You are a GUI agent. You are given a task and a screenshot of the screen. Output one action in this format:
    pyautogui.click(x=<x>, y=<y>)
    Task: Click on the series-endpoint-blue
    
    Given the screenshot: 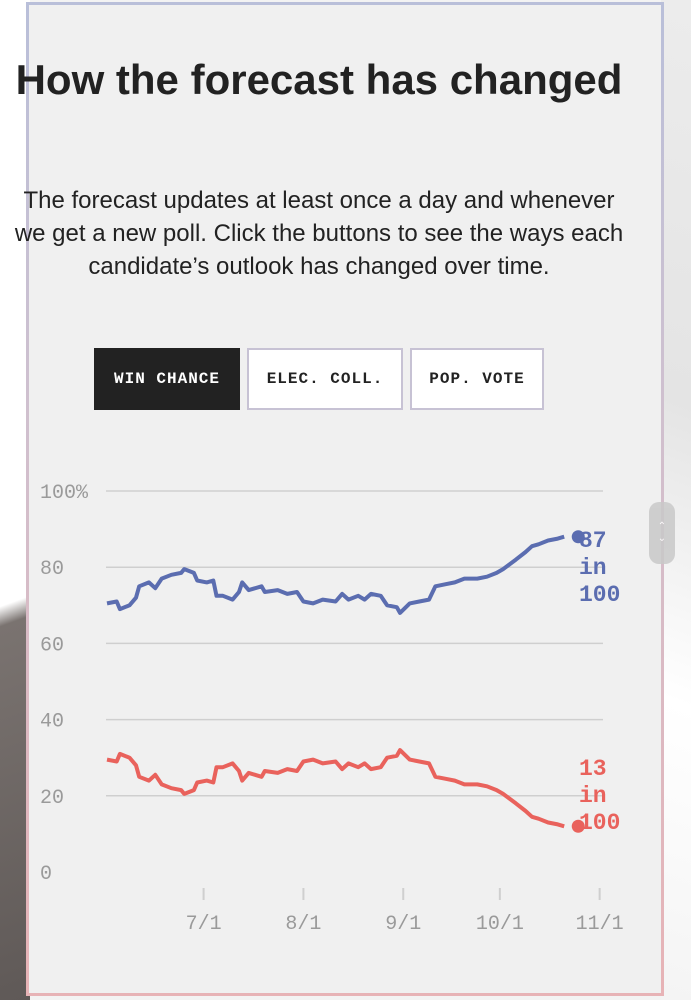 What is the action you would take?
    pyautogui.click(x=578, y=537)
    